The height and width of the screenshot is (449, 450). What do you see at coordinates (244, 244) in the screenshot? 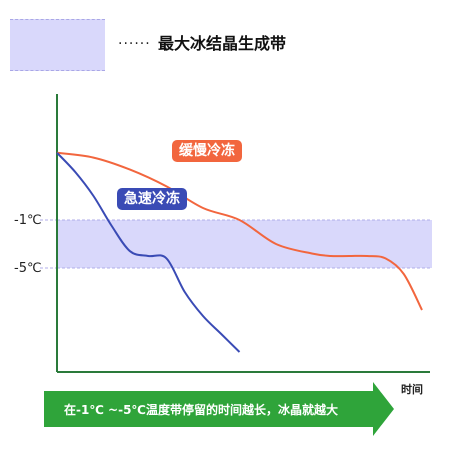
I see `freezing-band` at bounding box center [244, 244].